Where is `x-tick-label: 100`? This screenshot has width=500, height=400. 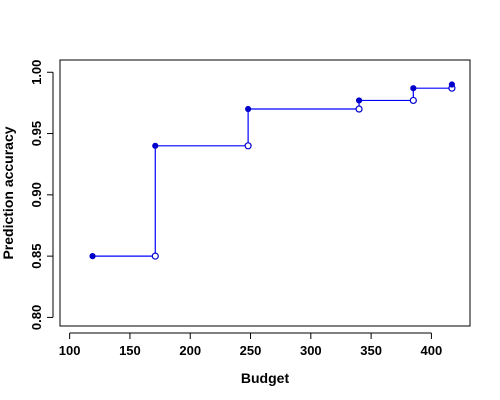
x-tick-label: 100 is located at coordinates (70, 350).